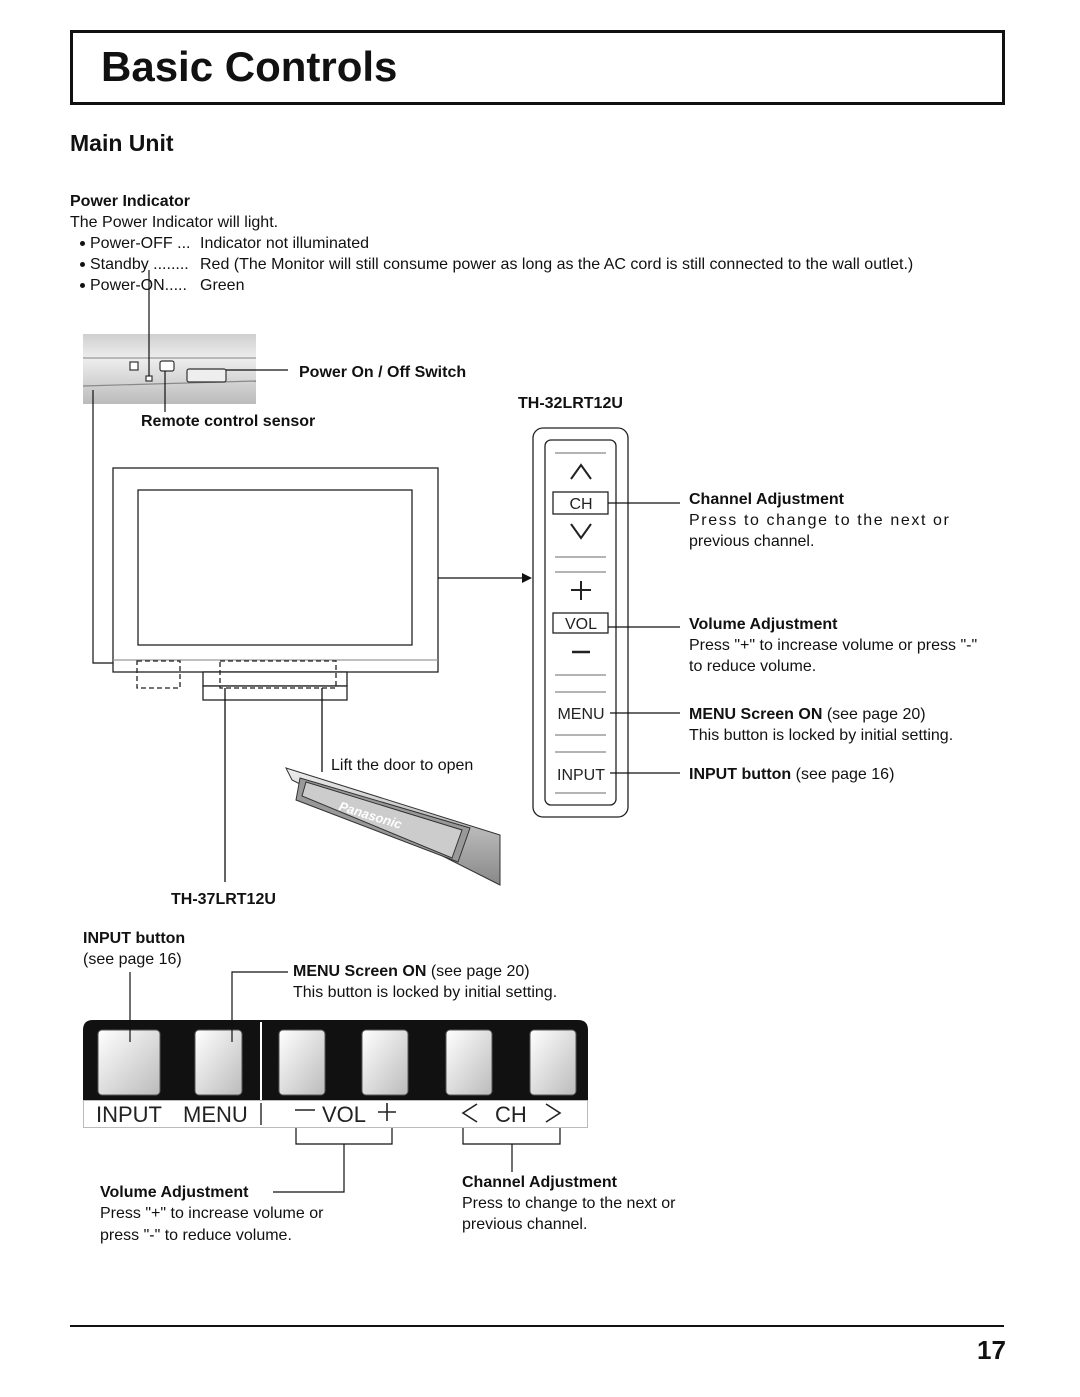 The width and height of the screenshot is (1080, 1397). I want to click on panel-label: INPUT, so click(129, 1114).